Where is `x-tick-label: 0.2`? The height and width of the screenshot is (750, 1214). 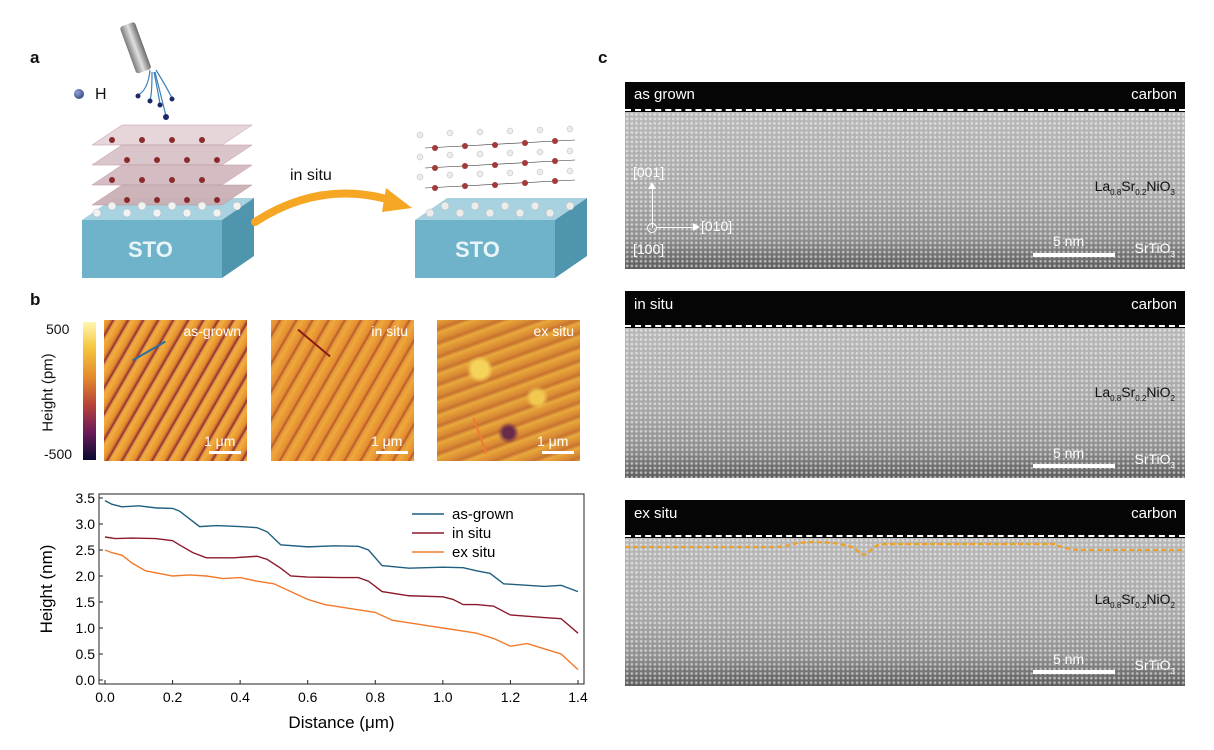
x-tick-label: 0.2 is located at coordinates (173, 697).